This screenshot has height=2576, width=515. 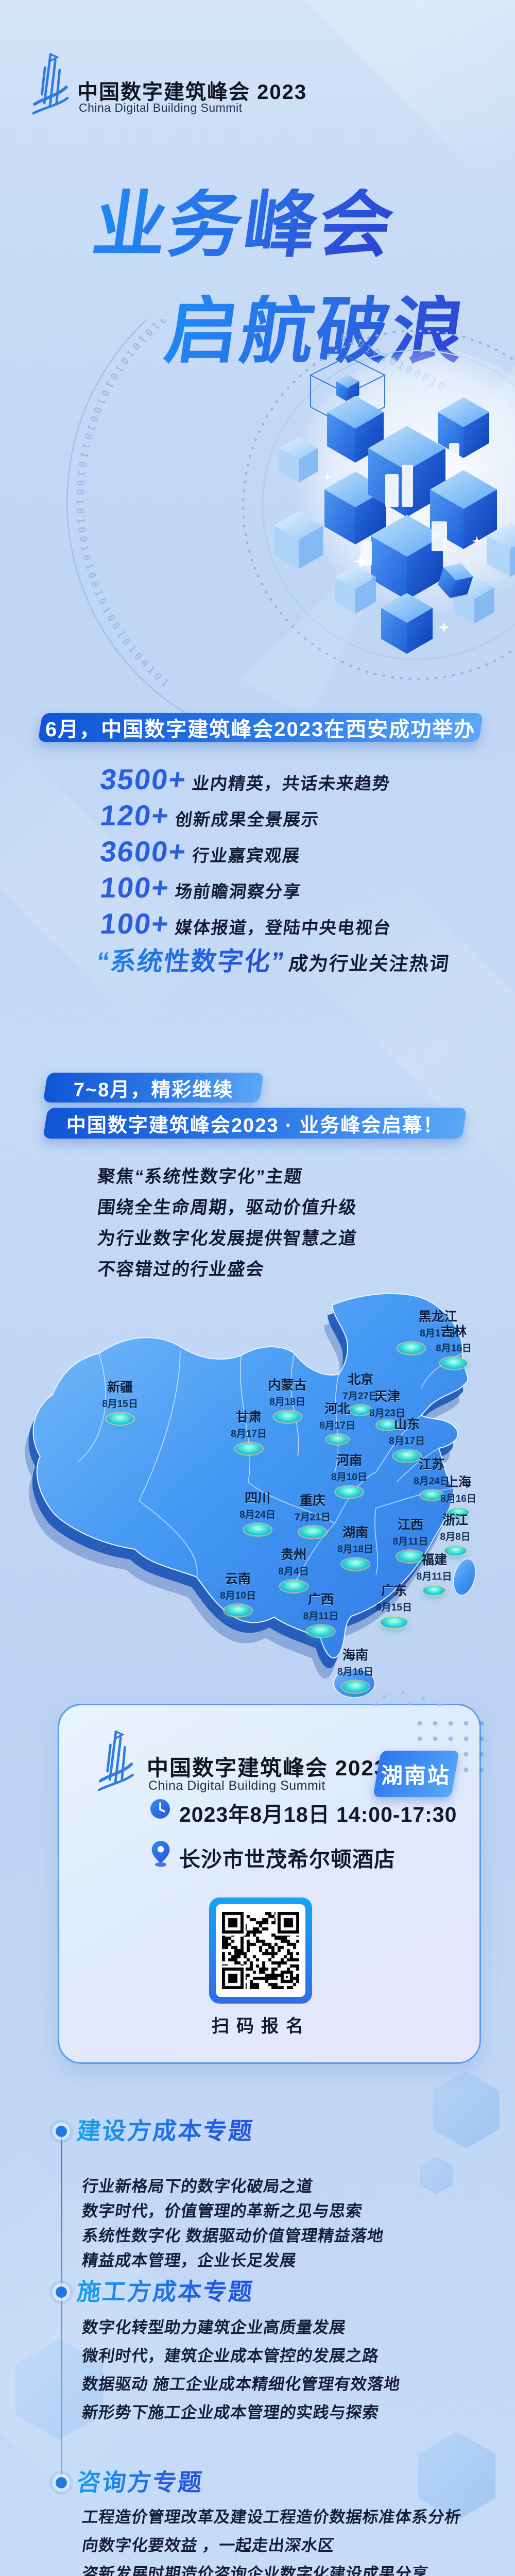 What do you see at coordinates (387, 1396) in the screenshot?
I see `province-name: 天津` at bounding box center [387, 1396].